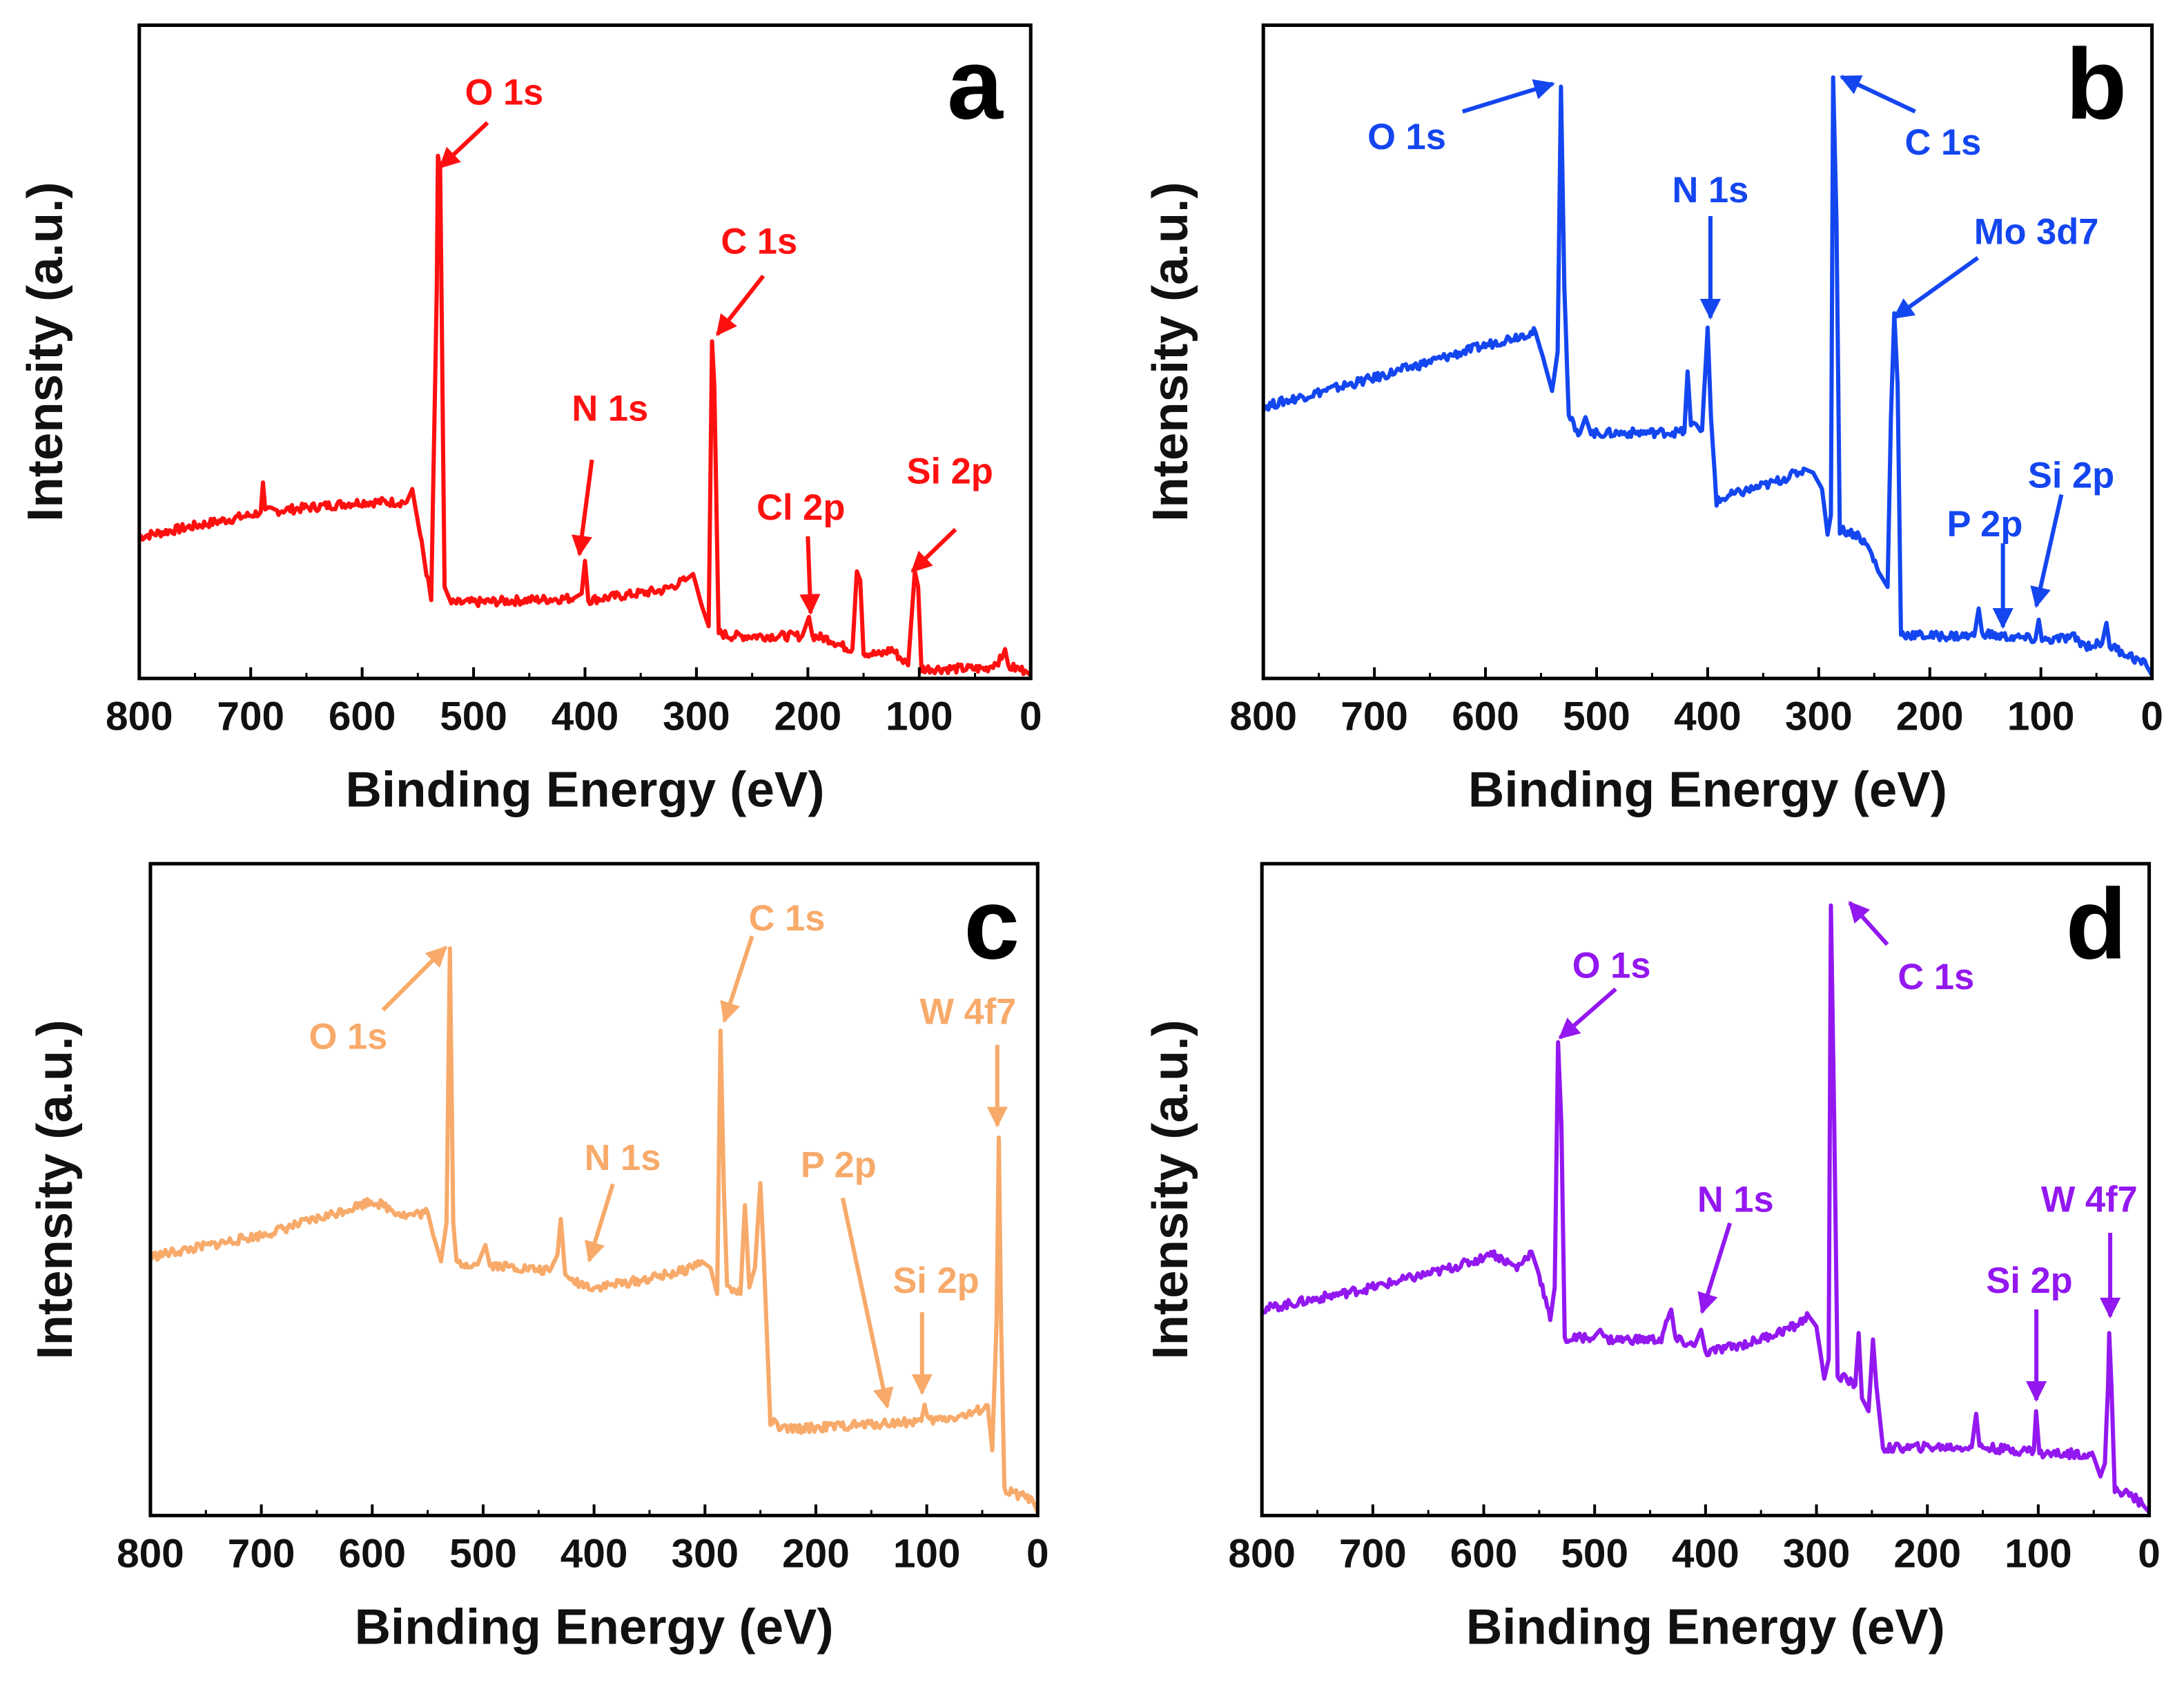 The width and height of the screenshot is (2184, 1687). Describe the element at coordinates (1707, 375) in the screenshot. I see `series-line-b` at that location.